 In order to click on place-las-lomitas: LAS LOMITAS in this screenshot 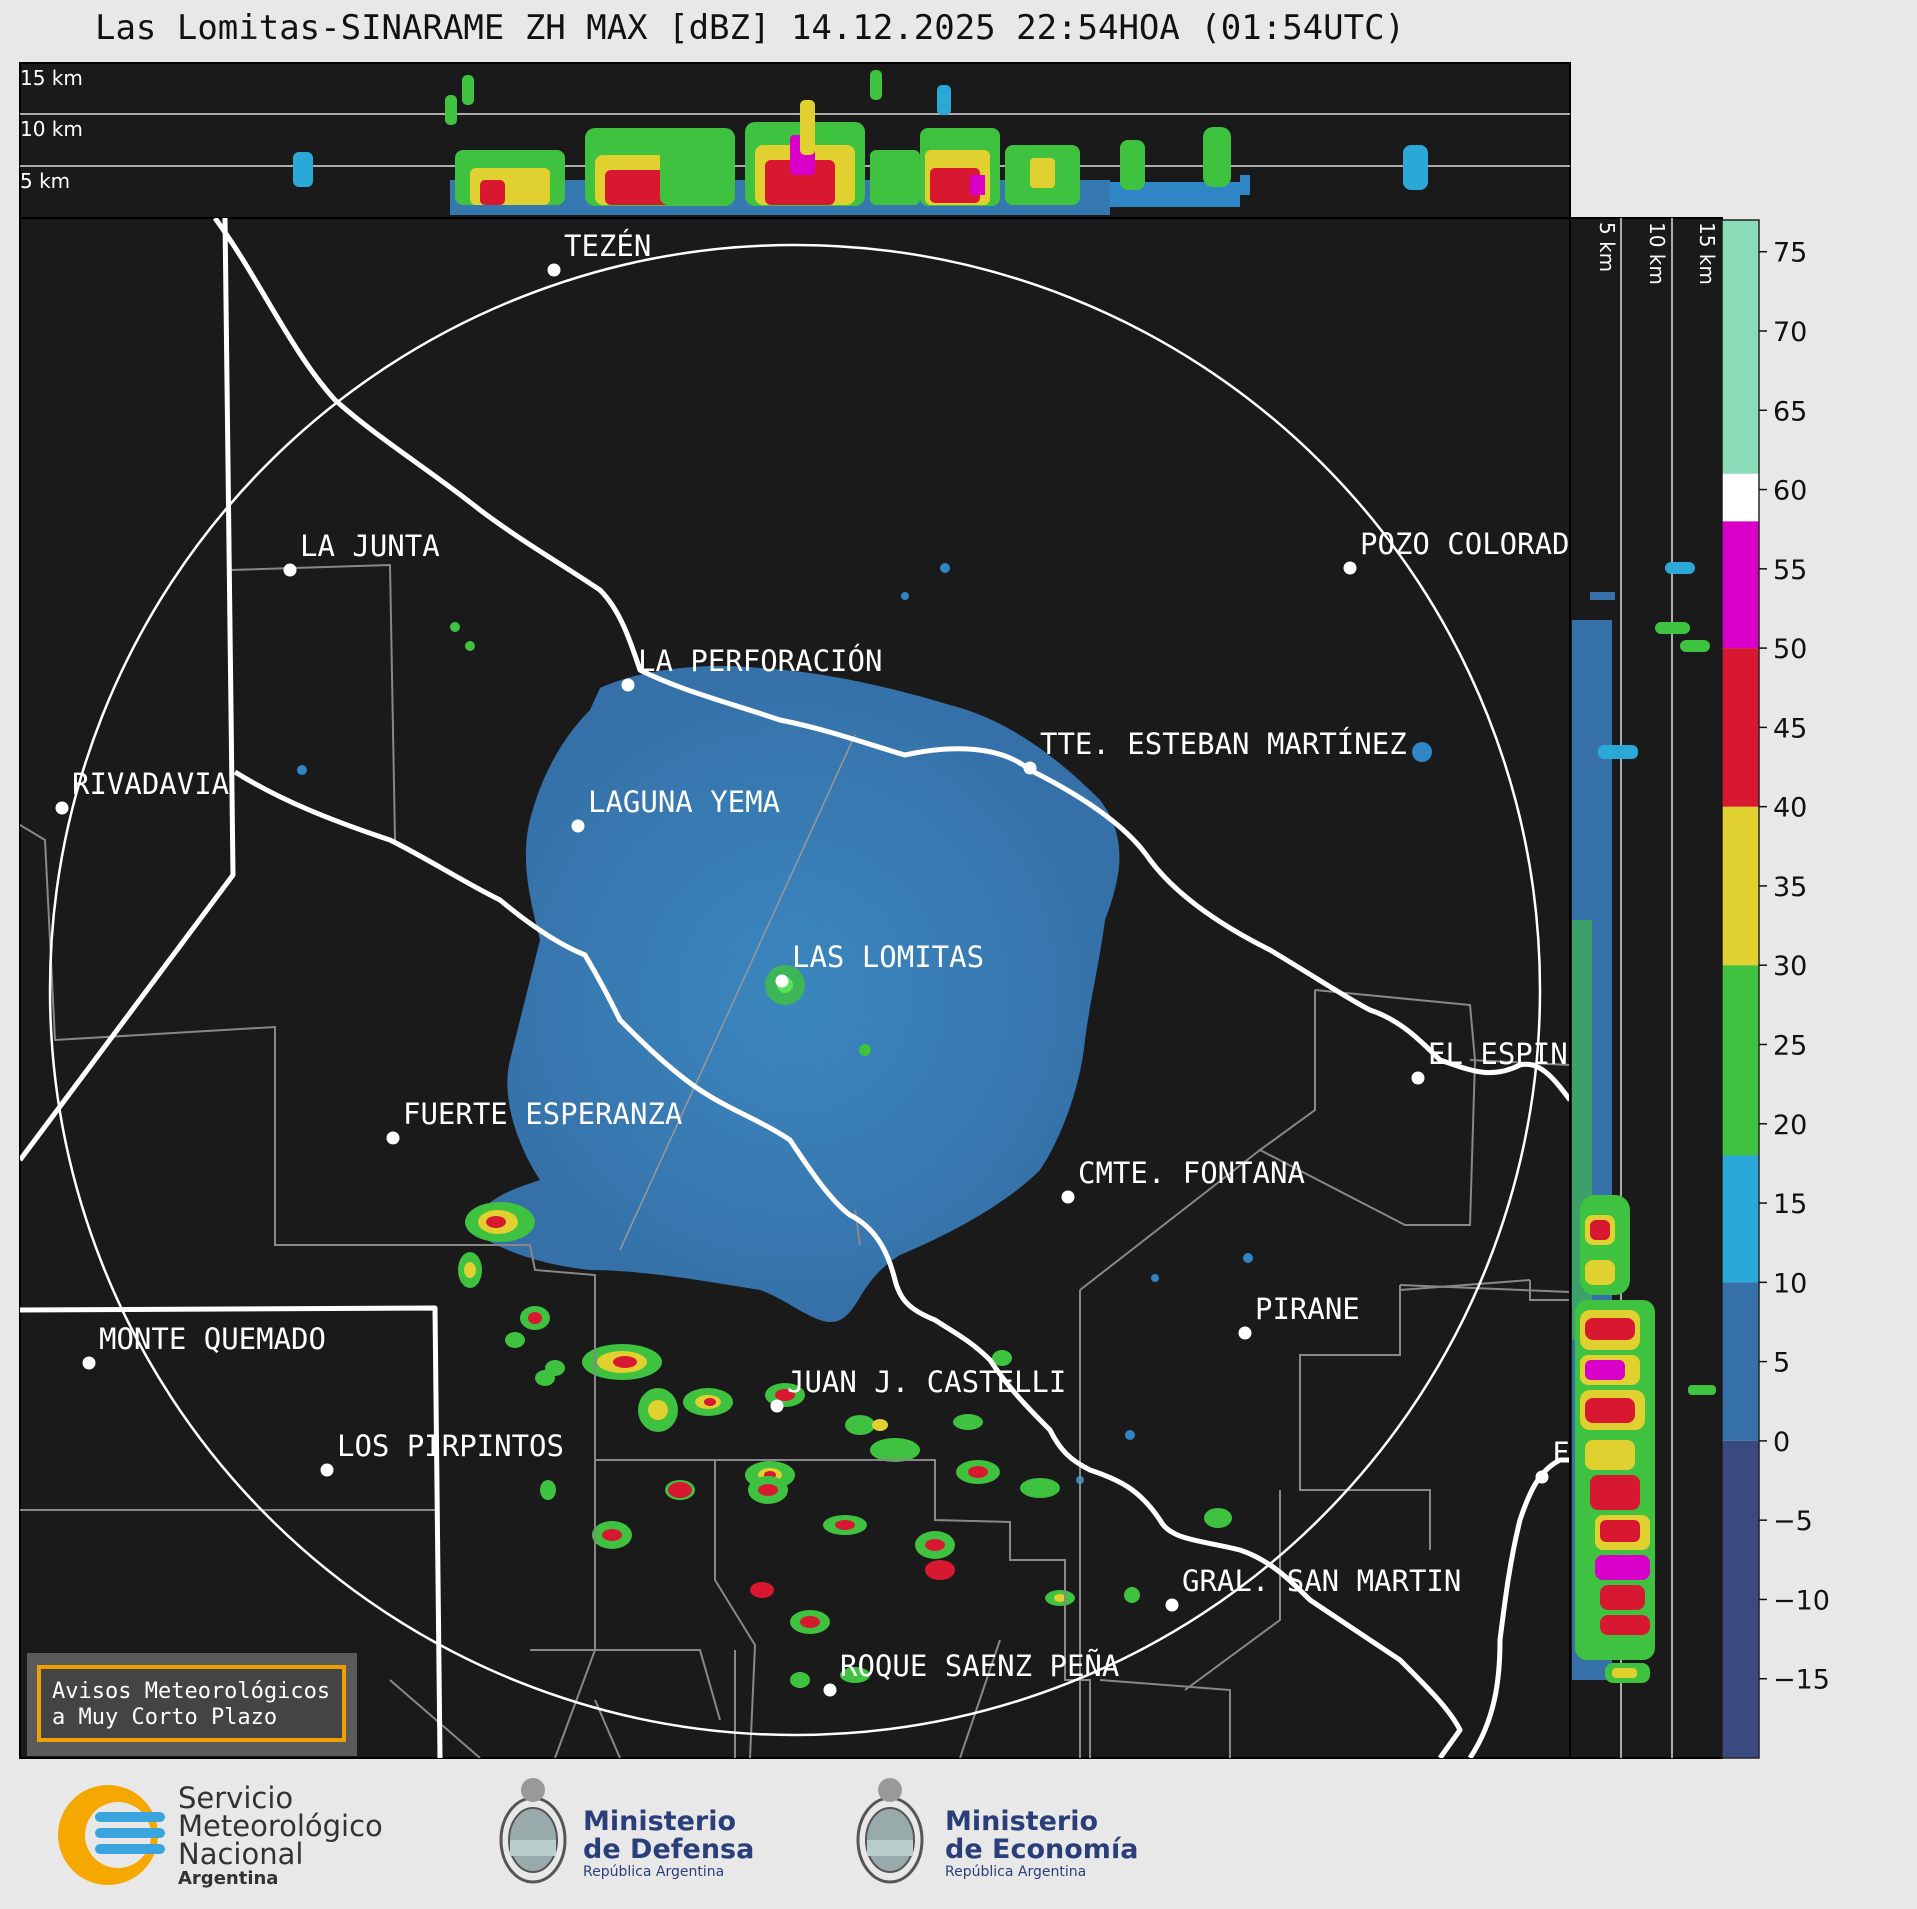, I will do `click(879, 964)`.